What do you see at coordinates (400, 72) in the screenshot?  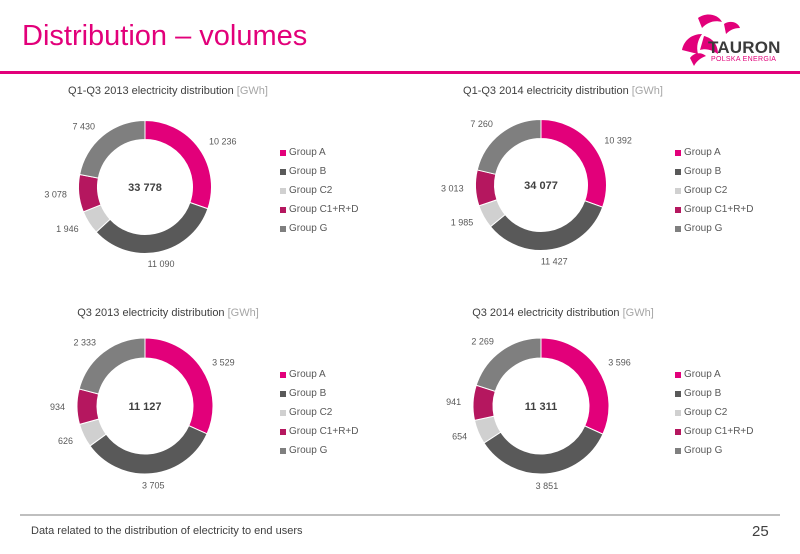 I see `title-divider` at bounding box center [400, 72].